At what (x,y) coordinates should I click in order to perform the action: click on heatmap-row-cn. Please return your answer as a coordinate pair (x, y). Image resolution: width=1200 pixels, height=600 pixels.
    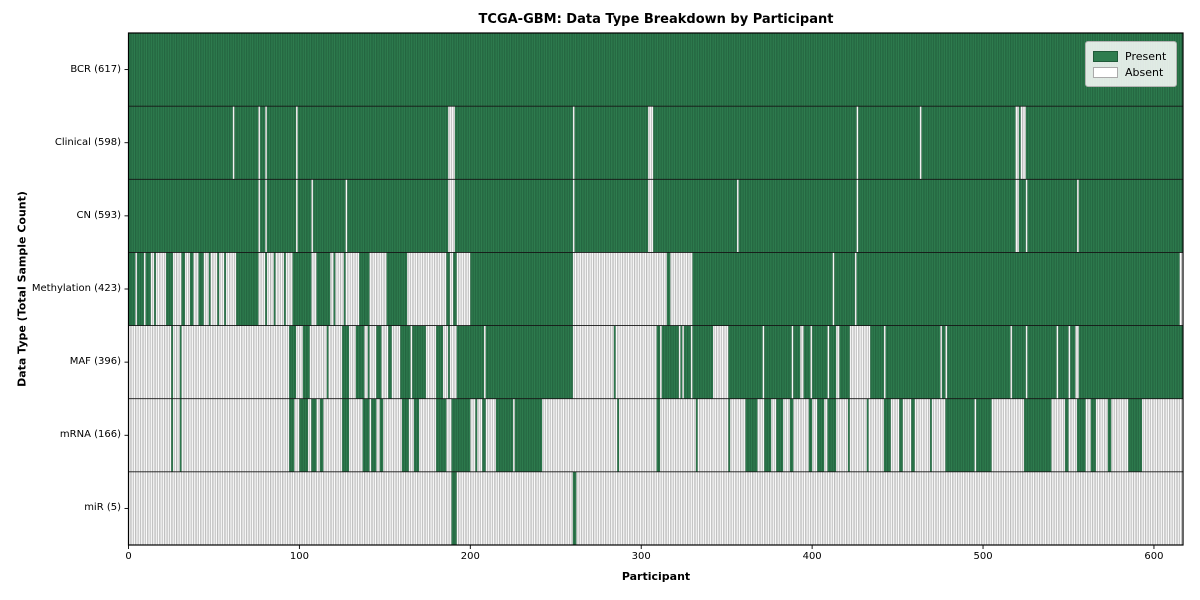
    Looking at the image, I should click on (655, 216).